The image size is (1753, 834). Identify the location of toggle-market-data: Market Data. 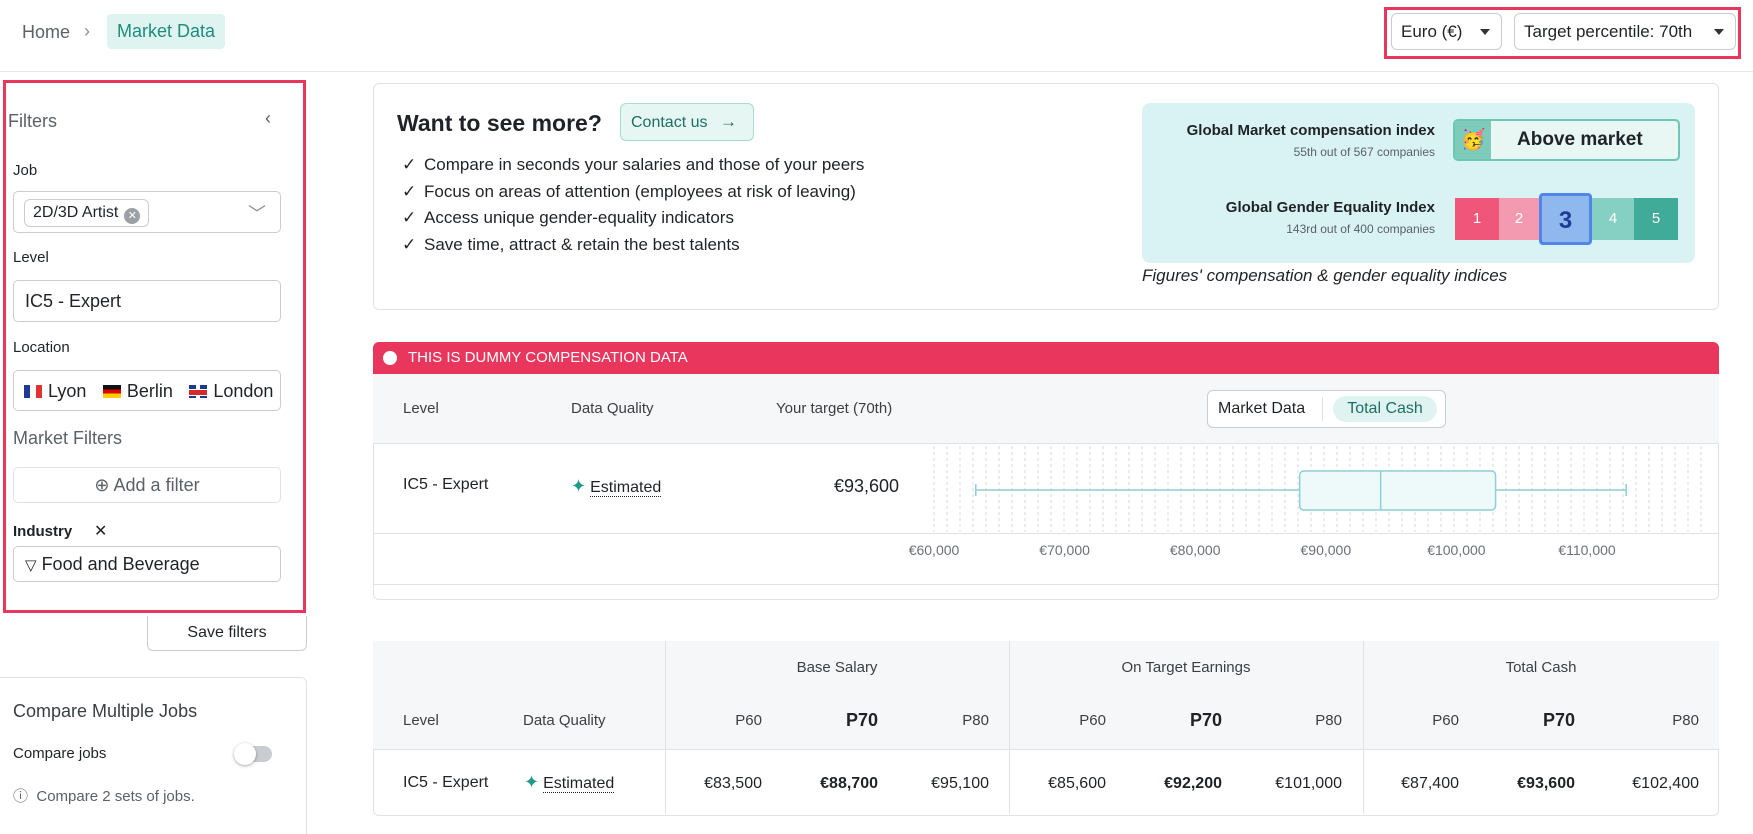
(1262, 408).